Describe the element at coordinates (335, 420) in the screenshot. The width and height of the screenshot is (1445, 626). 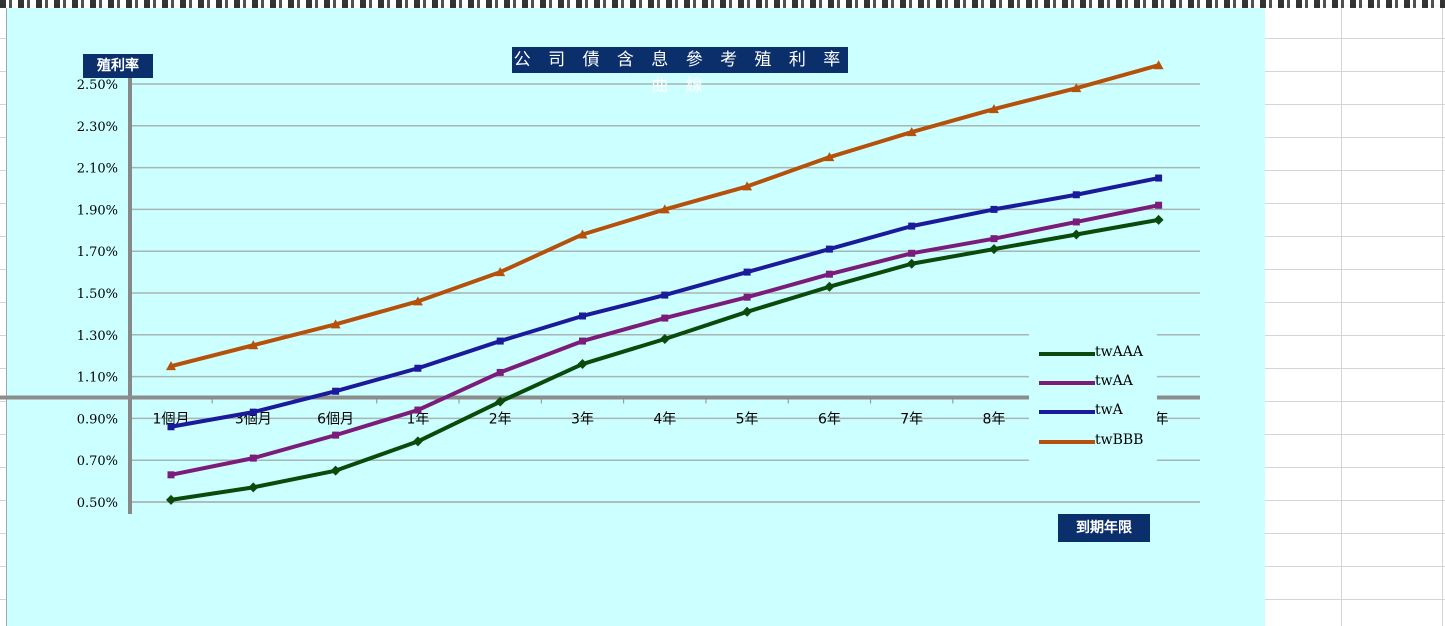
I see `x-tick-label: 6個月` at that location.